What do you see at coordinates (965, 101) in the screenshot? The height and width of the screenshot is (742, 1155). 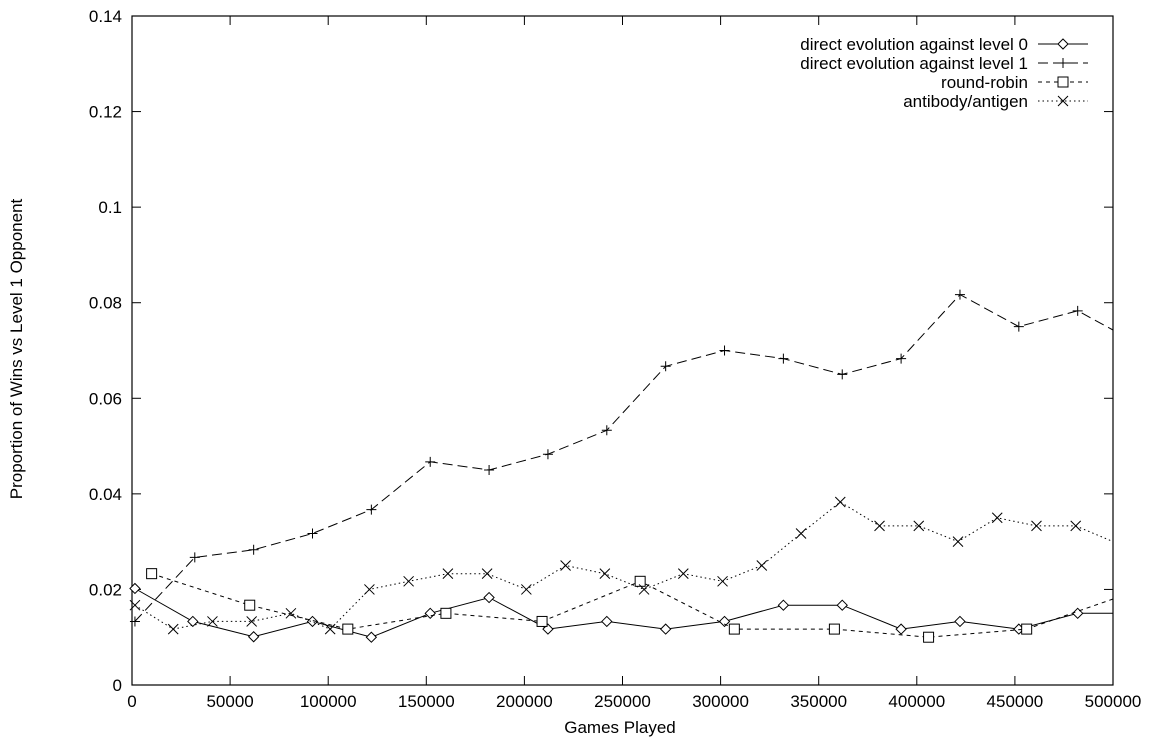 I see `legend-label: antibody/antigen` at bounding box center [965, 101].